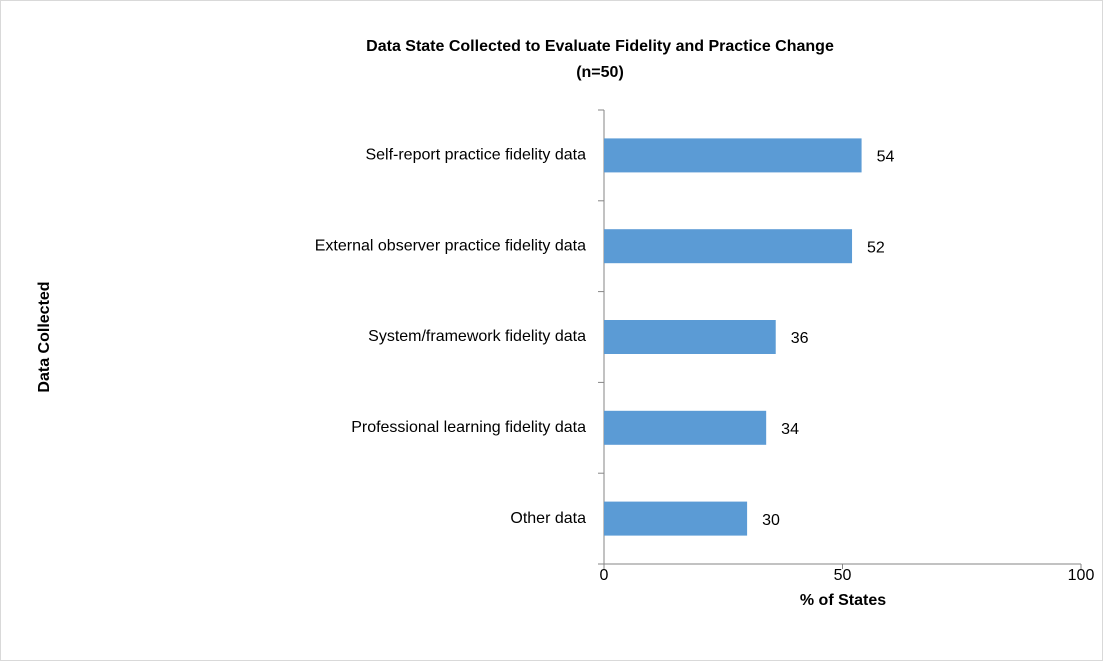  Describe the element at coordinates (790, 429) in the screenshot. I see `value-label: 34` at that location.